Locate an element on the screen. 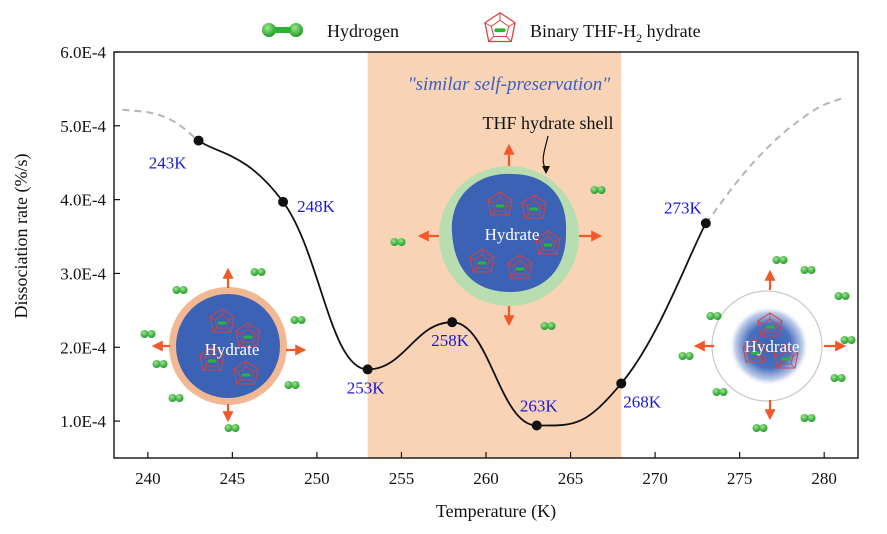 This screenshot has height=534, width=887. region-title: "similar self-preservation" is located at coordinates (510, 84).